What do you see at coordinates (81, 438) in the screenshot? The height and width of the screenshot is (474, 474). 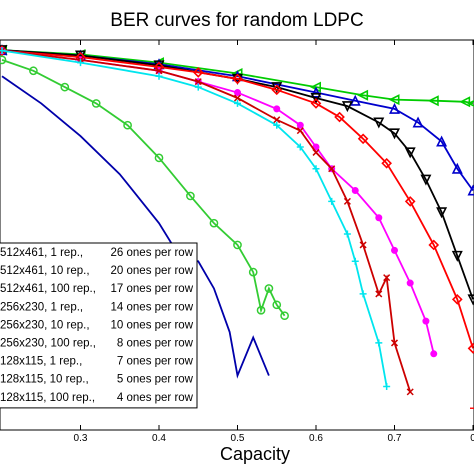 I see `x-tick-label: 0.3` at bounding box center [81, 438].